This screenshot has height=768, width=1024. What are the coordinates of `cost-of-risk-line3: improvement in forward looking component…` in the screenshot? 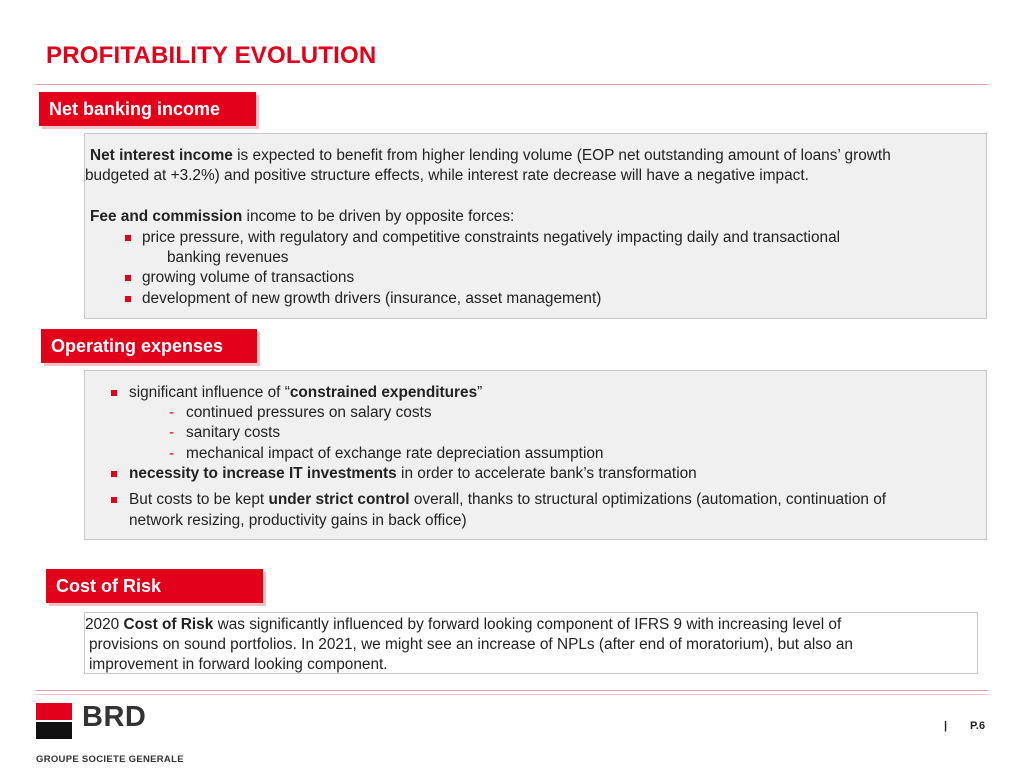 It's located at (238, 664).